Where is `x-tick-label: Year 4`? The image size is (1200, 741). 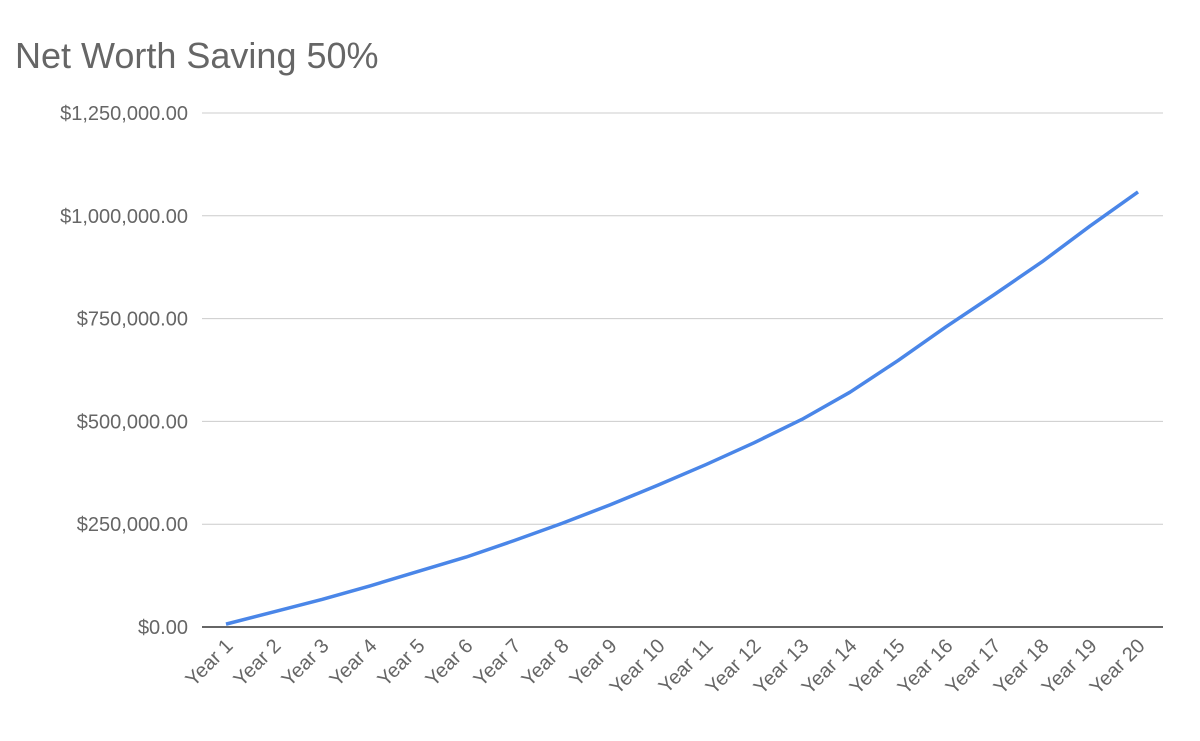
x-tick-label: Year 4 is located at coordinates (354, 663).